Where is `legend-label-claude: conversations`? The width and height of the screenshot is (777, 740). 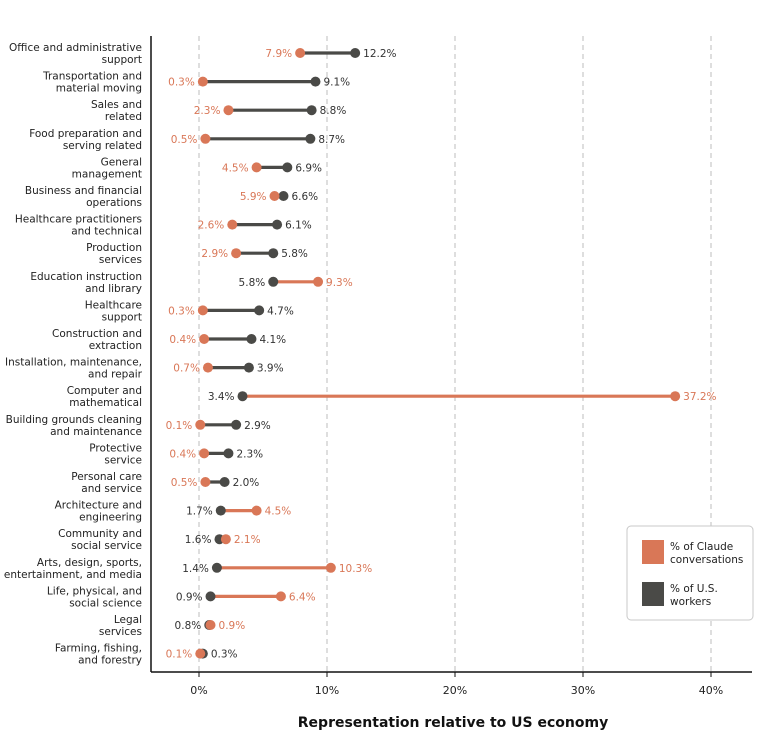 legend-label-claude: conversations is located at coordinates (706, 560).